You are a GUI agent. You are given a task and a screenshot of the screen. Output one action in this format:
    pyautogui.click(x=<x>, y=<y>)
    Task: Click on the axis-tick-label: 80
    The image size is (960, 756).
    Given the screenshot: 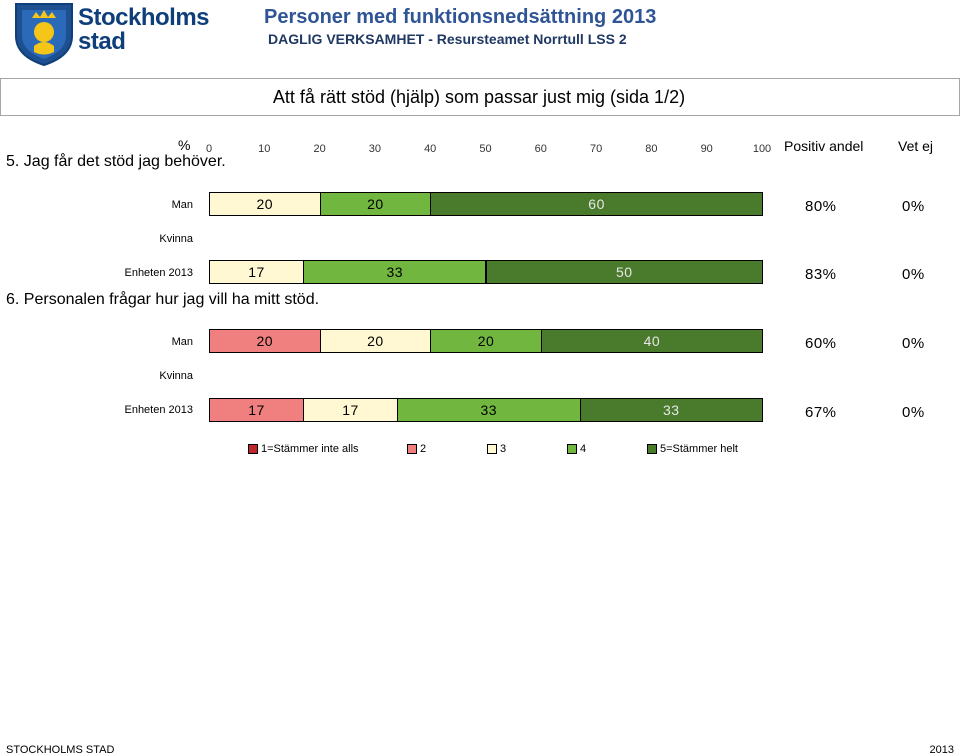 What is the action you would take?
    pyautogui.click(x=651, y=149)
    